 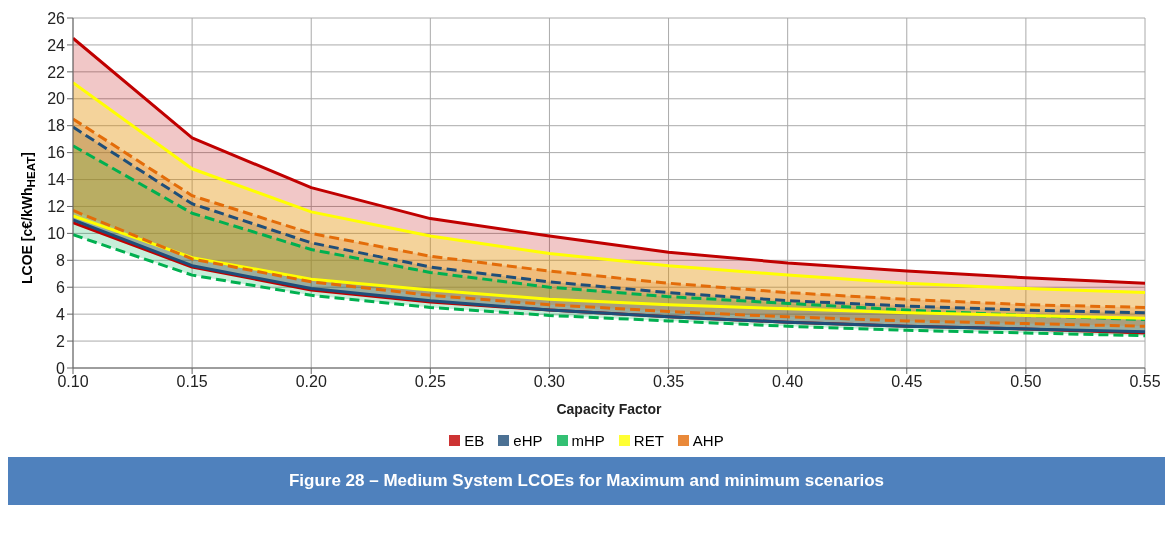 I want to click on x-tick-label: 0.25, so click(x=430, y=382).